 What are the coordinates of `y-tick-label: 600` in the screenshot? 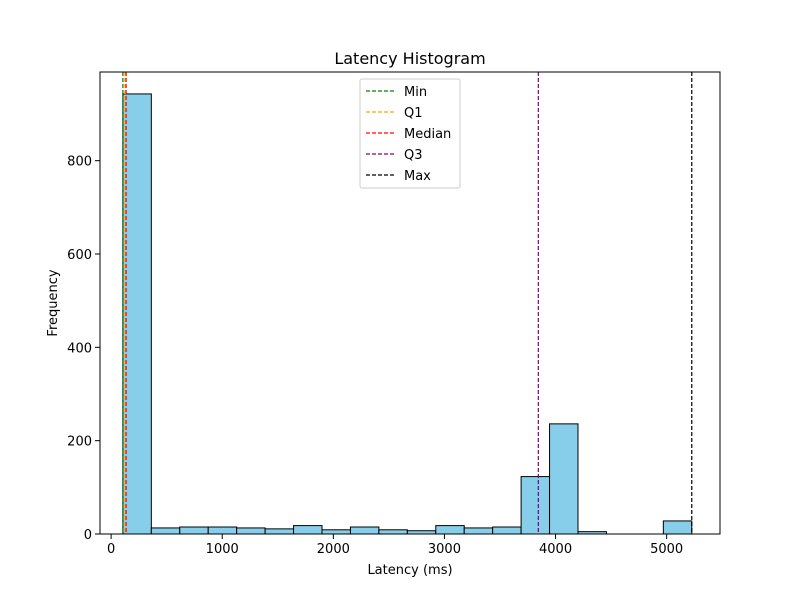 It's located at (79, 255).